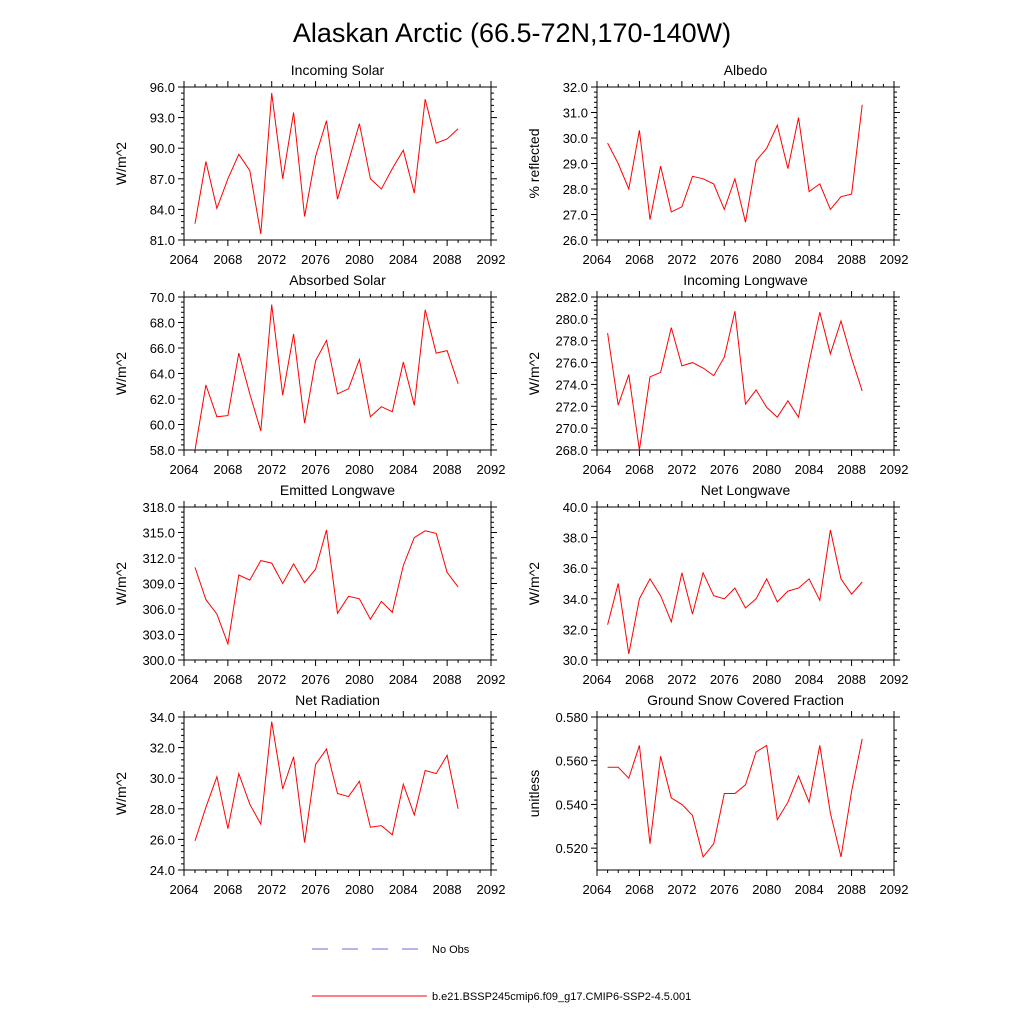 The image size is (1024, 1024). I want to click on net-longwave-xtick-label: 2076, so click(724, 679).